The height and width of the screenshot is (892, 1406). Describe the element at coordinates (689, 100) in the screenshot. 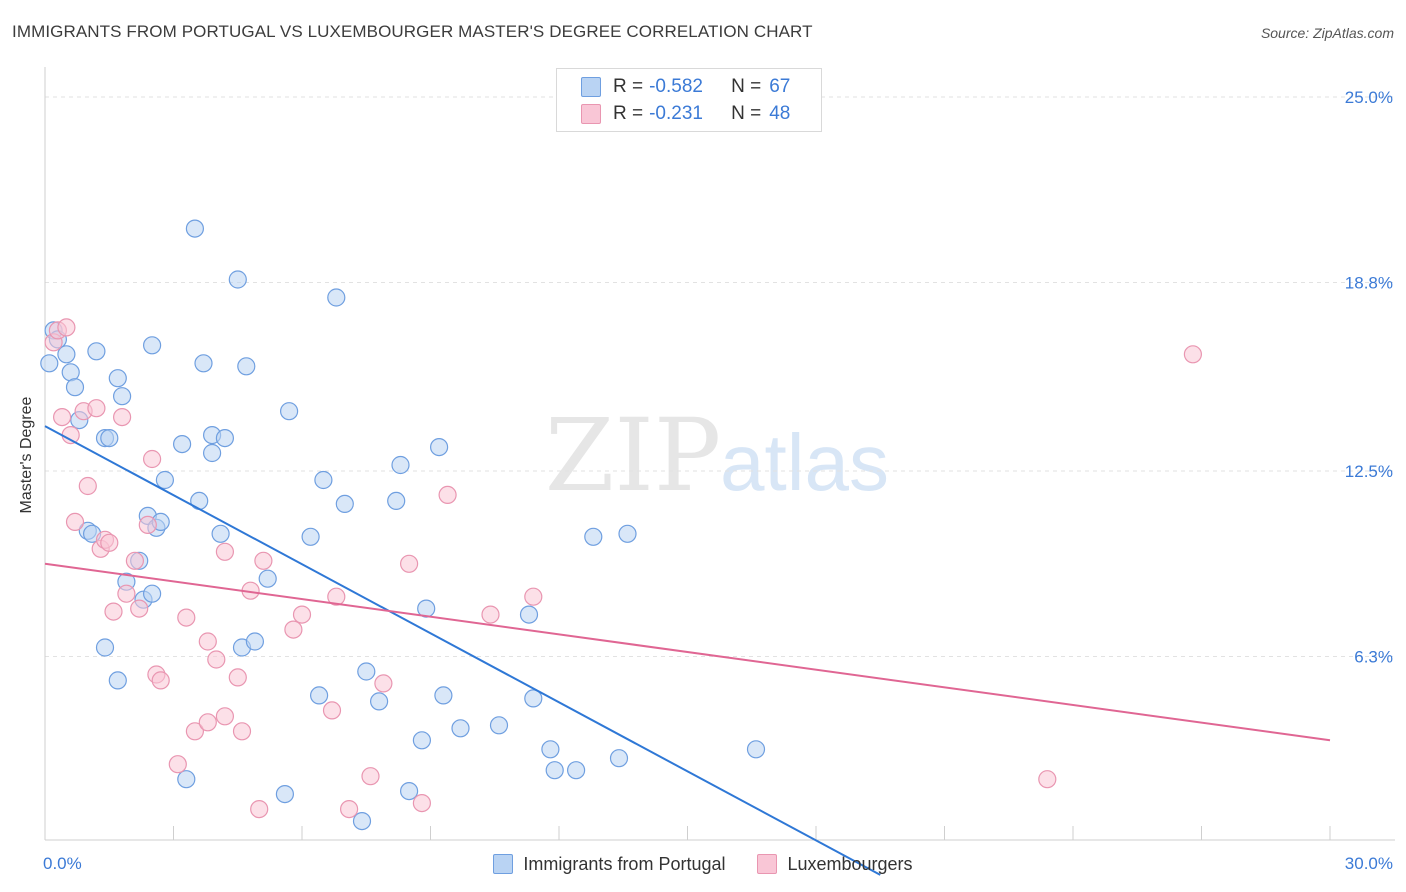

I see `correlation-legend: R = -0.582 N = 67 R = -0.231 N = 48` at that location.